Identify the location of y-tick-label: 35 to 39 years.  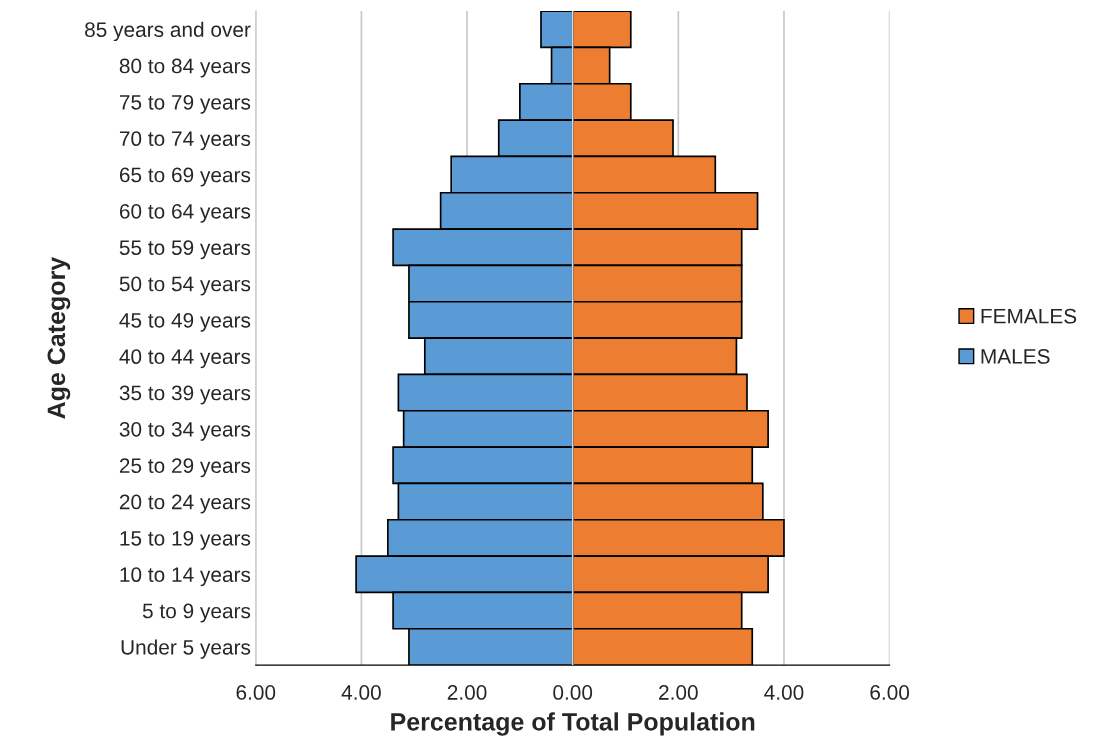
(185, 395).